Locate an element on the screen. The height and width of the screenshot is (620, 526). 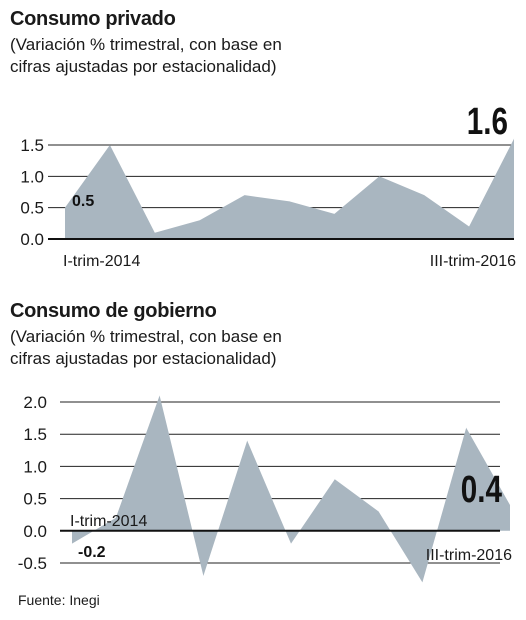
chart1-title: Consumo privado is located at coordinates (93, 19).